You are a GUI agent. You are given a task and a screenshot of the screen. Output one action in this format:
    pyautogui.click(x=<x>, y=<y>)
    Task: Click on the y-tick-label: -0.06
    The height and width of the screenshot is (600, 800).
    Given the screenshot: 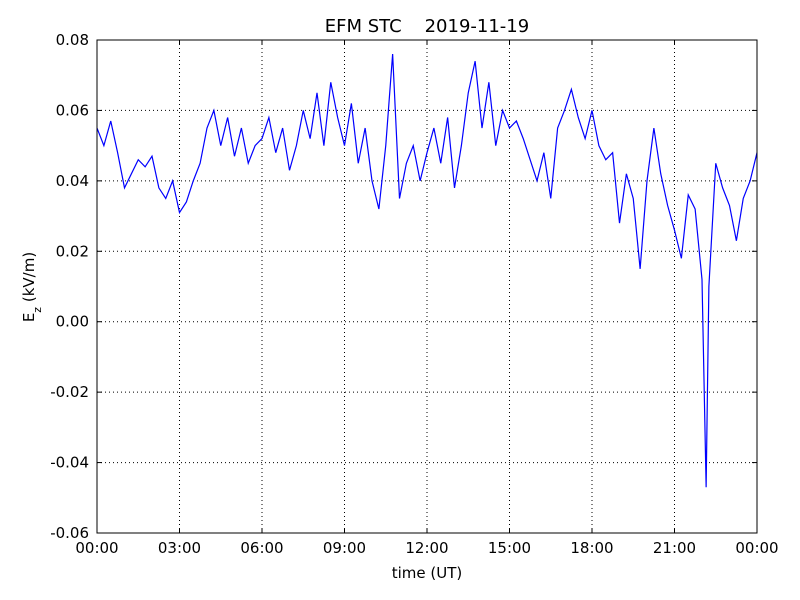 What is the action you would take?
    pyautogui.click(x=69, y=533)
    